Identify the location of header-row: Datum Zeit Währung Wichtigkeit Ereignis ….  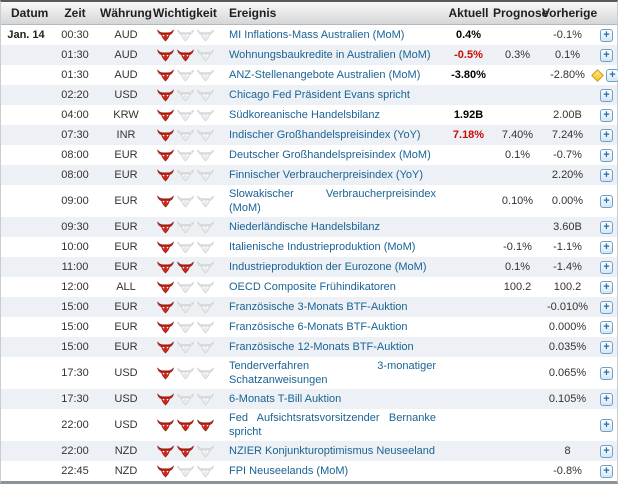
(309, 13).